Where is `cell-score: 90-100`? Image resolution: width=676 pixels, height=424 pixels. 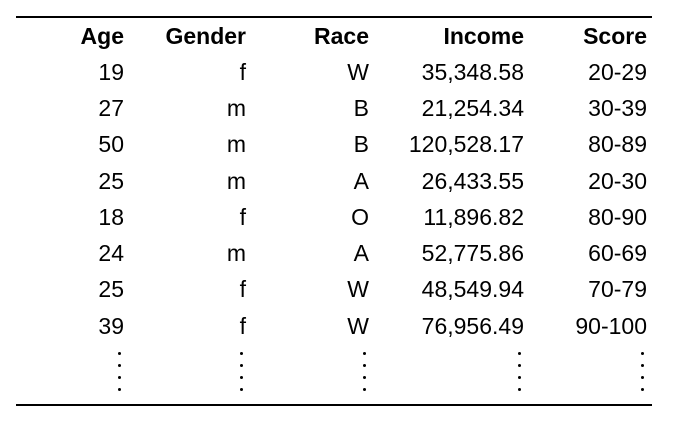 cell-score: 90-100 is located at coordinates (611, 325).